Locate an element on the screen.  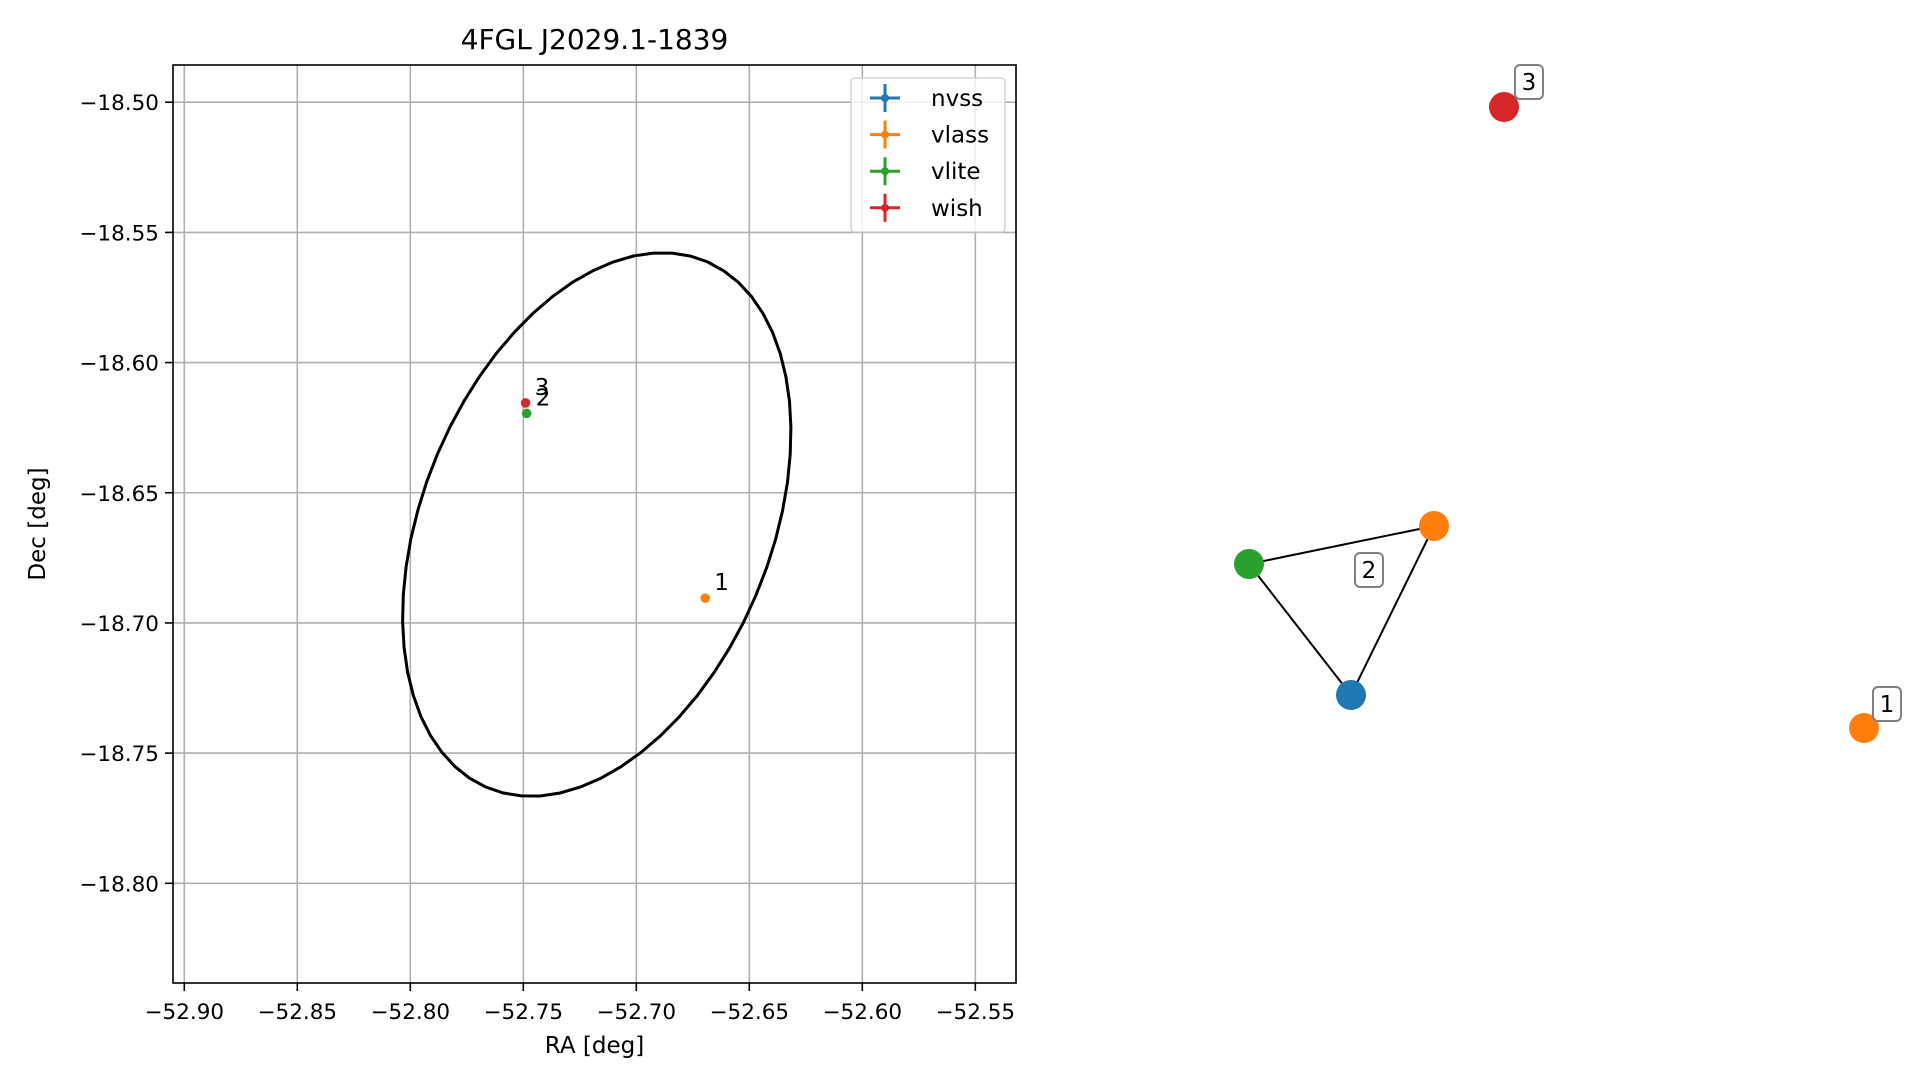
x-tick-label: −52.60 is located at coordinates (863, 1012).